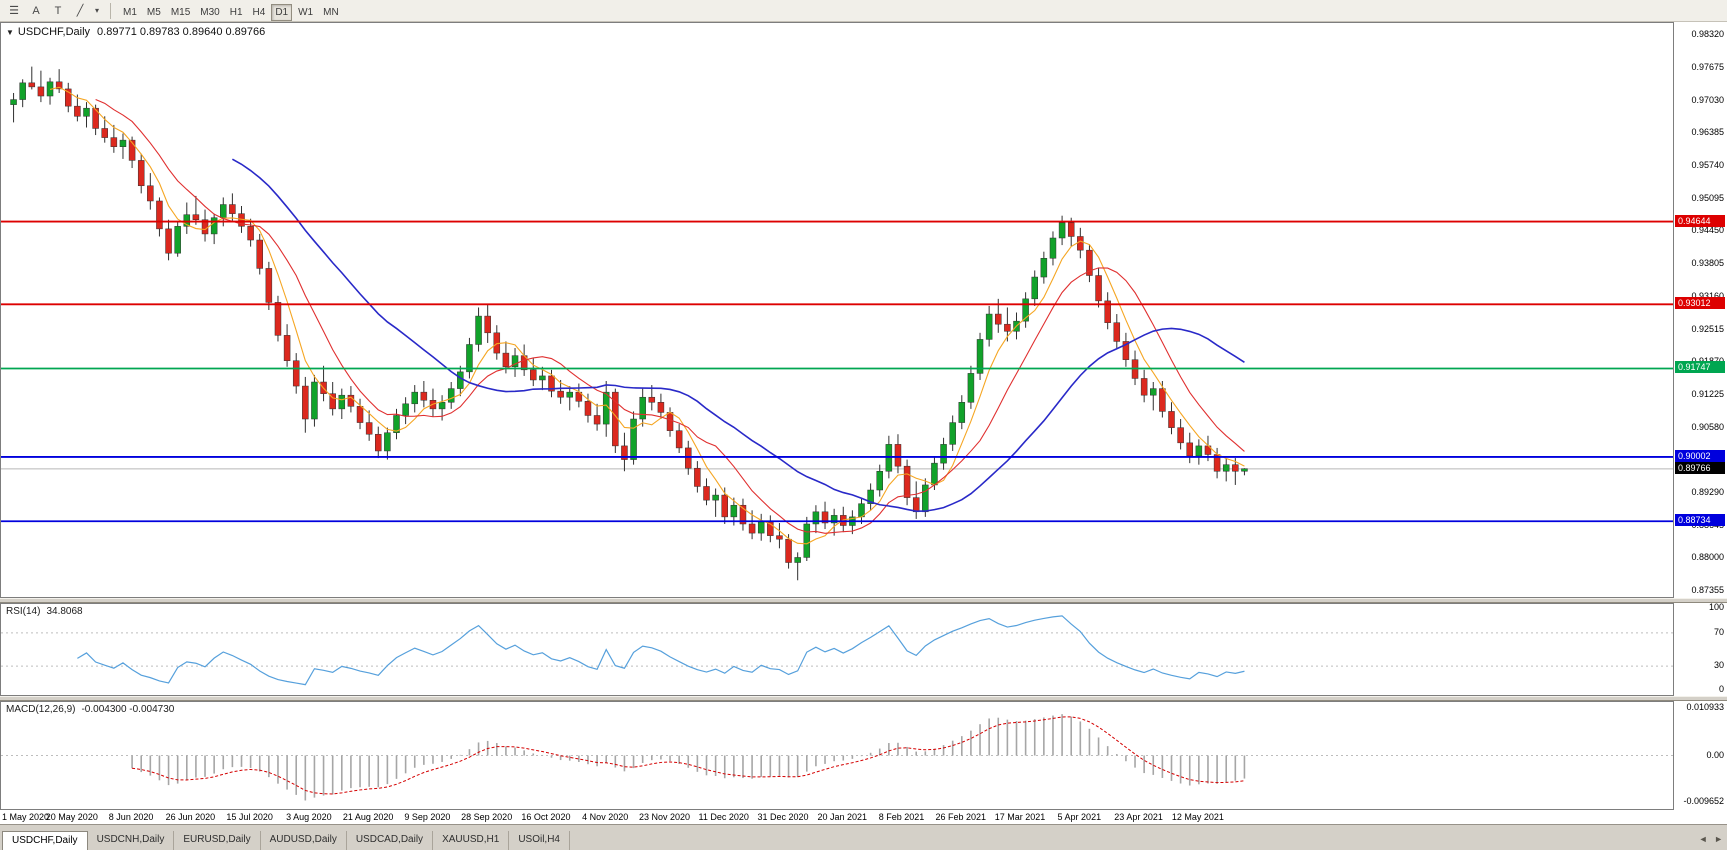 This screenshot has height=850, width=1727. What do you see at coordinates (863, 11) in the screenshot?
I see `toolbar: ☰ A T ╱ ▾ M1 M5 M15 M30 H1 H4 D1 W1 MN` at bounding box center [863, 11].